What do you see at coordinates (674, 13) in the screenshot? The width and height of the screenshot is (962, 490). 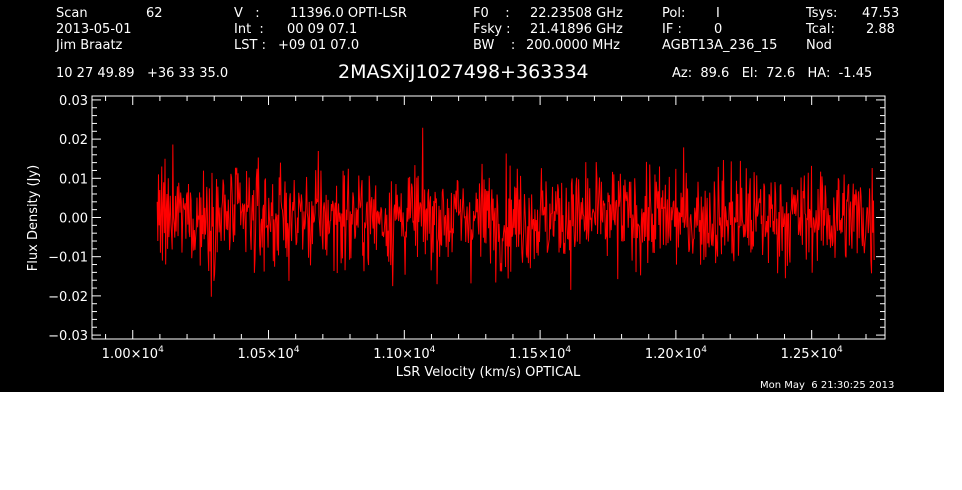 I see `pol-label: Pol:` at bounding box center [674, 13].